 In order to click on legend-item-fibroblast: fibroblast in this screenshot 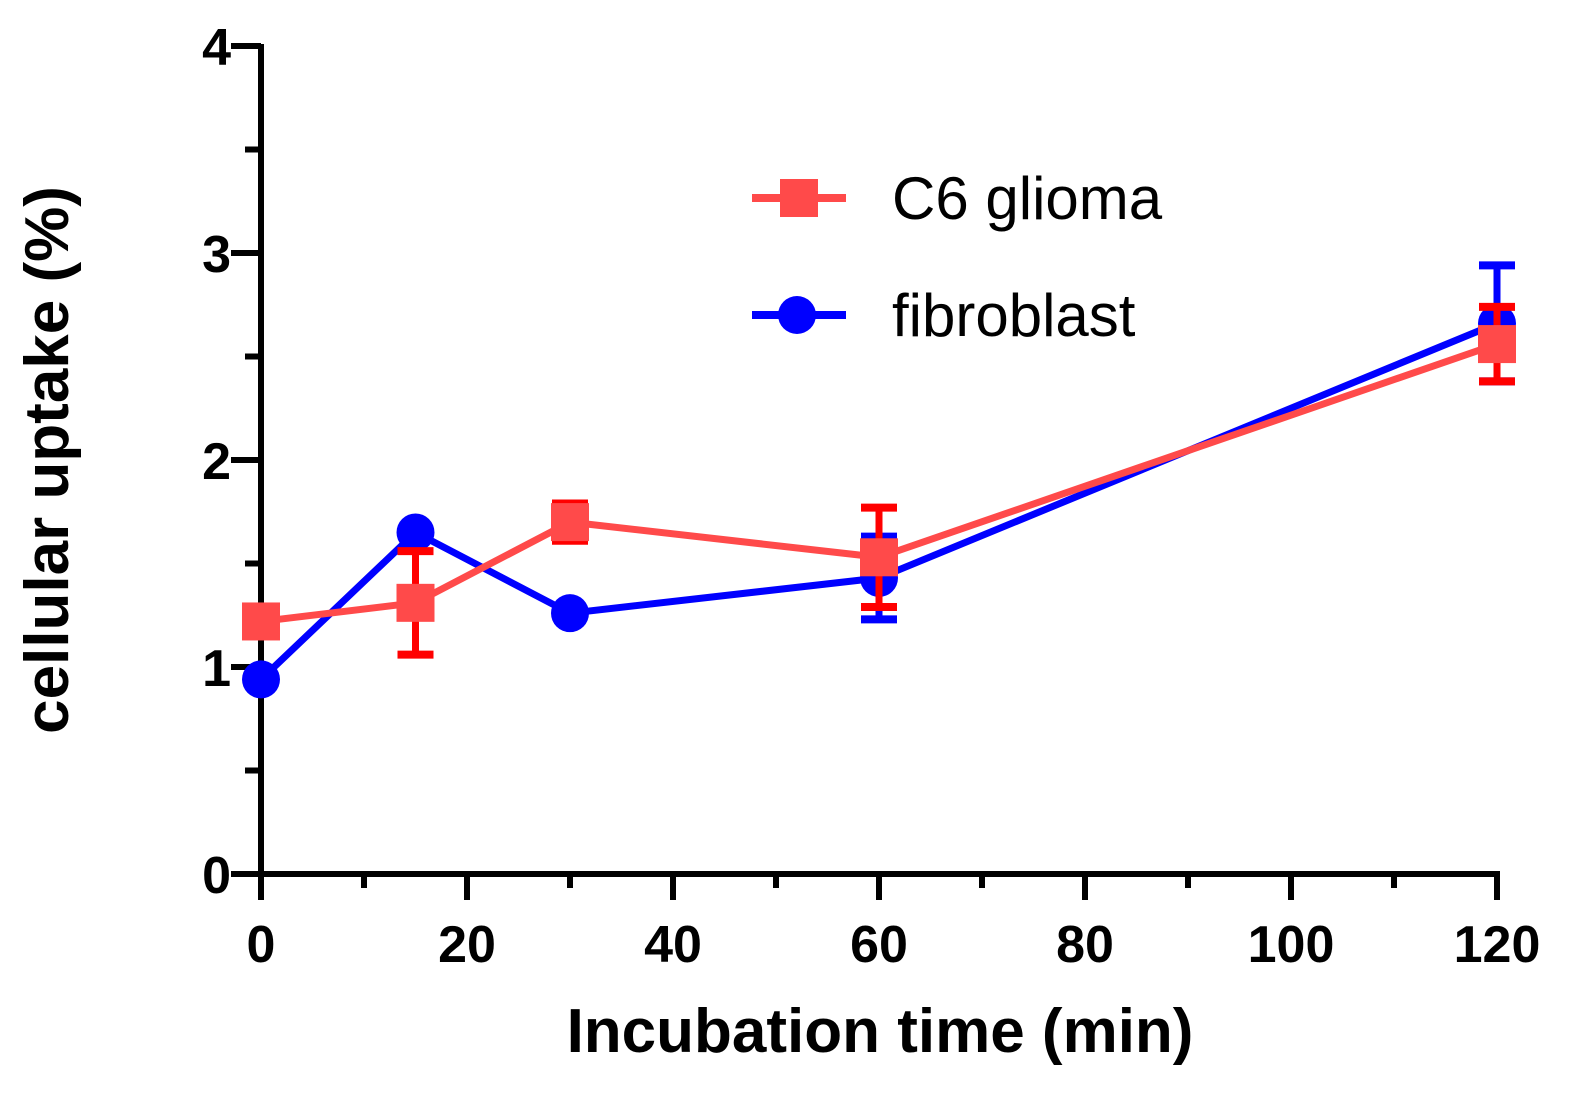, I will do `click(944, 315)`.